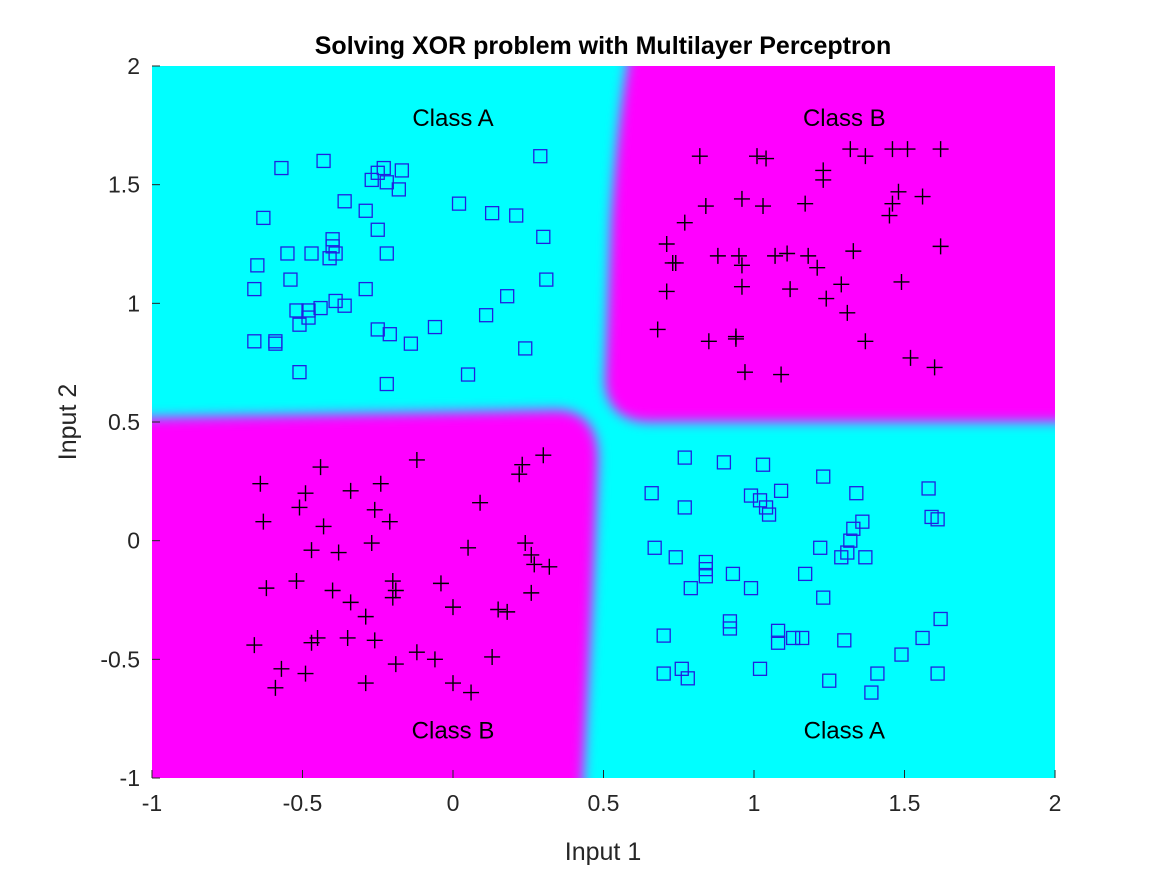 The height and width of the screenshot is (875, 1167). Describe the element at coordinates (602, 793) in the screenshot. I see `x-axis: -1 -0.5 0 0.5 1 1.5 2` at that location.